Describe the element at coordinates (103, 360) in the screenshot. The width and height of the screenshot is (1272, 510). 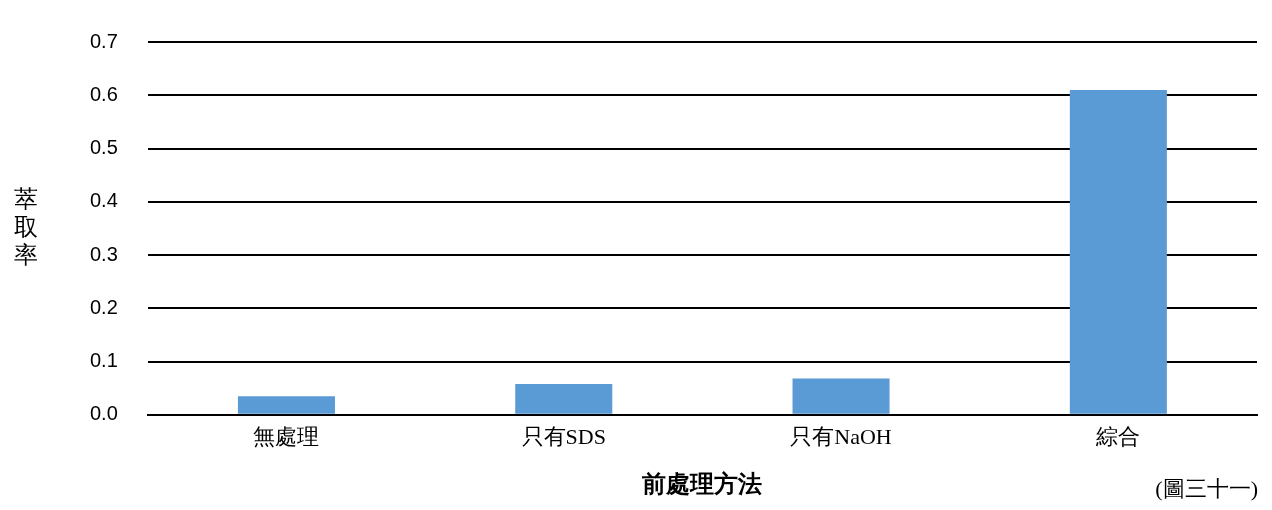
I see `y-tick-label: 0.1` at that location.